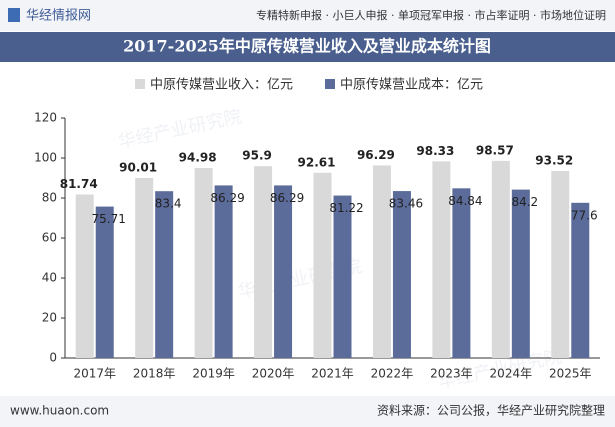  What do you see at coordinates (554, 160) in the screenshot?
I see `value-label: 93.52` at bounding box center [554, 160].